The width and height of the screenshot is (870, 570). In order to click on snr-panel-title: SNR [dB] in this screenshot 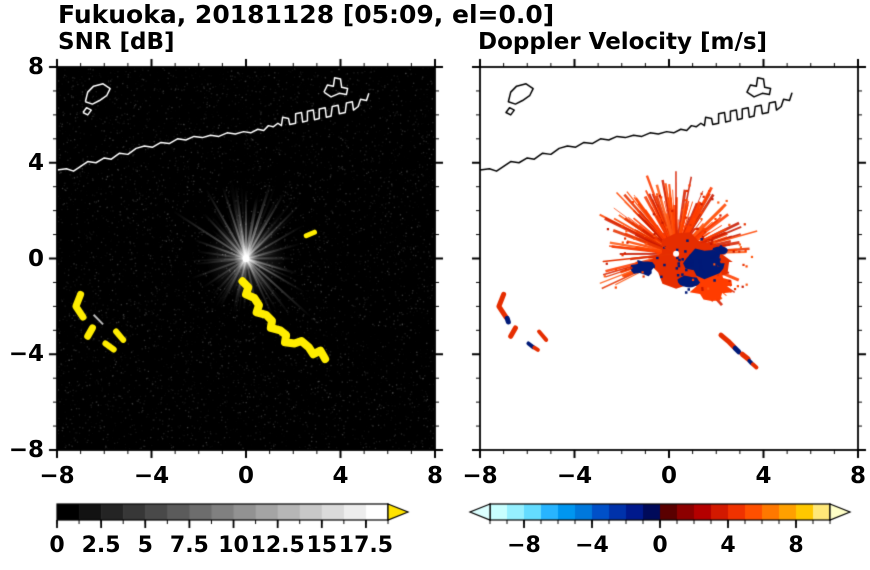, I will do `click(116, 42)`.